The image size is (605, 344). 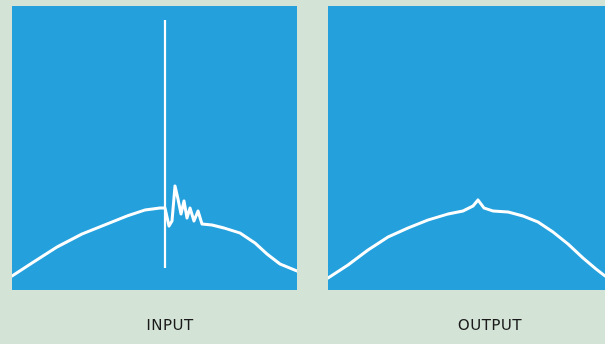 What do you see at coordinates (170, 325) in the screenshot?
I see `input-caption: INPUT` at bounding box center [170, 325].